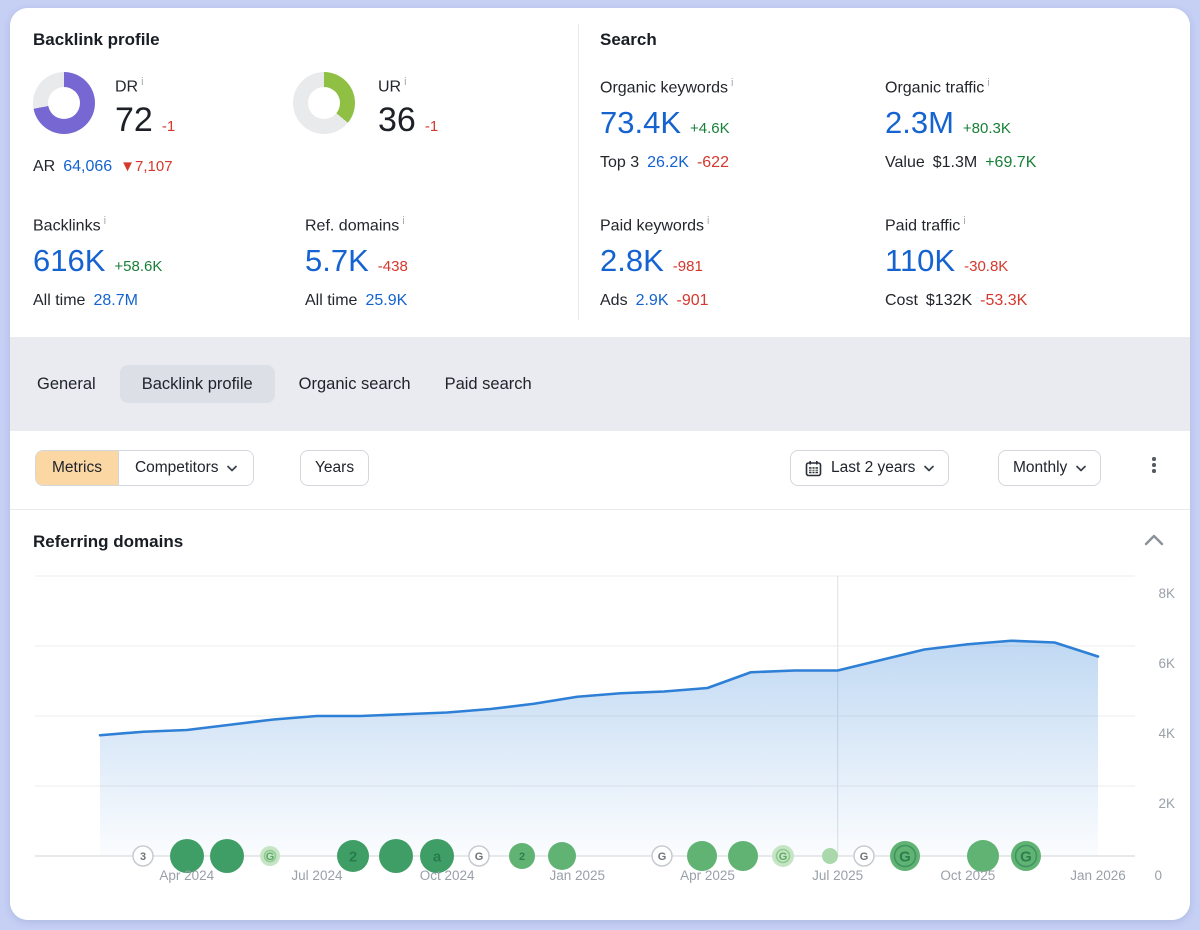  I want to click on svg-text: 0, so click(1158, 875).